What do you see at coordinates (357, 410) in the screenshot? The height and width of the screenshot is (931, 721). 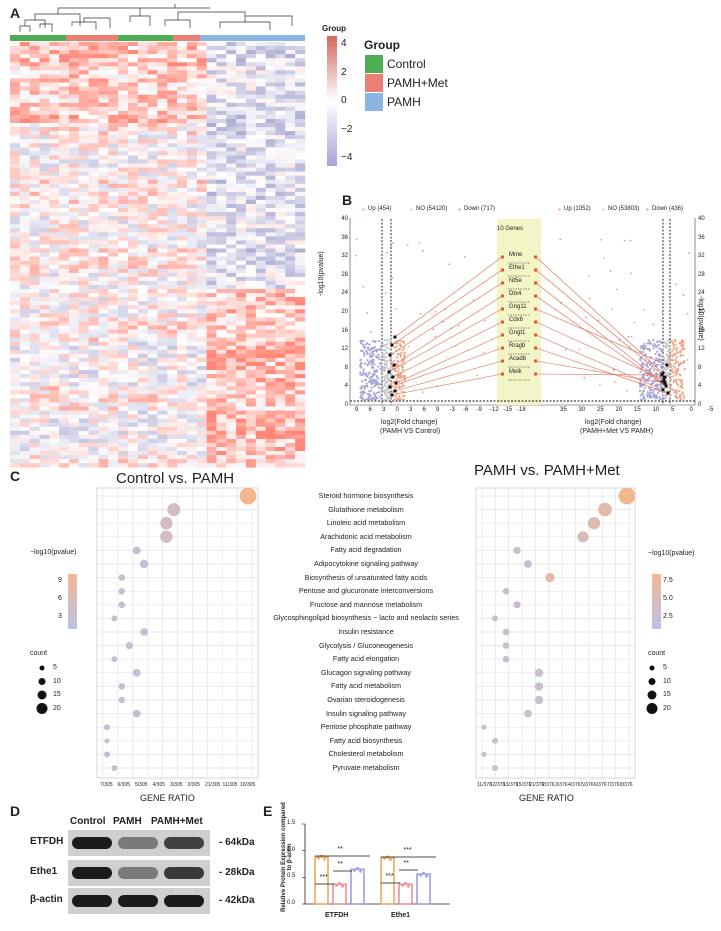 I see `volcano-left-x-tick: 9` at bounding box center [357, 410].